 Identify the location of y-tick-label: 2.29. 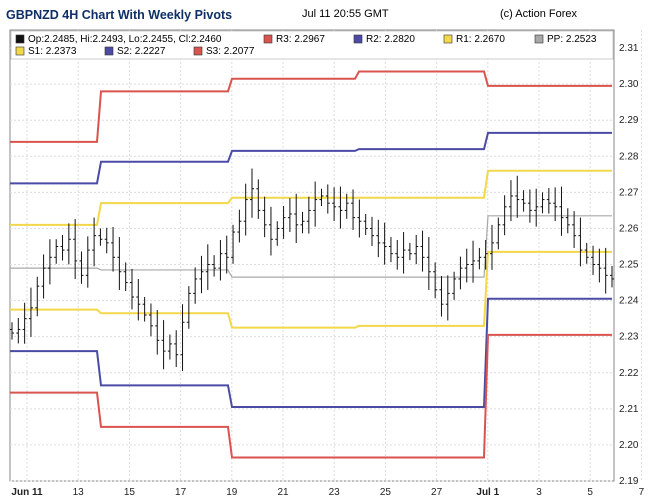
(629, 120).